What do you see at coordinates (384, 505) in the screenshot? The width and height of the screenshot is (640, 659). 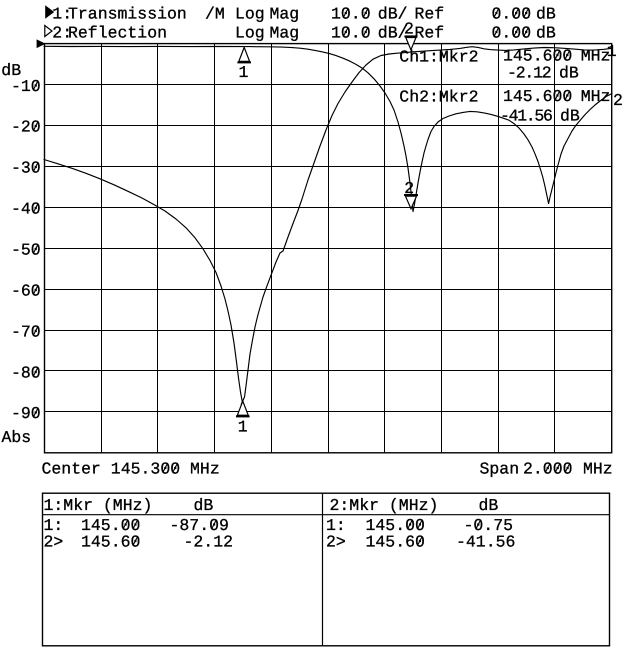 I see `svg-text: 2:Mkr (MHz)` at bounding box center [384, 505].